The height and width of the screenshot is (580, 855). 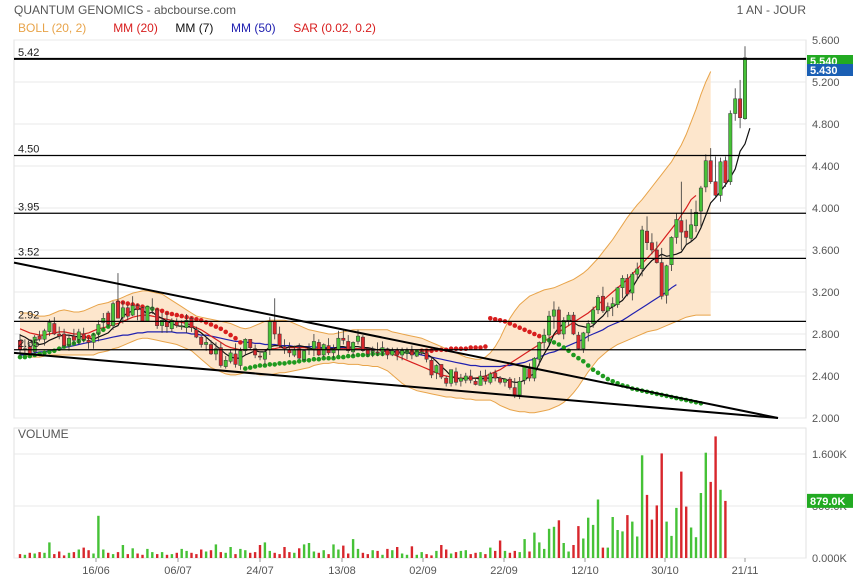 What do you see at coordinates (28, 207) in the screenshot?
I see `level-label: 3.95` at bounding box center [28, 207].